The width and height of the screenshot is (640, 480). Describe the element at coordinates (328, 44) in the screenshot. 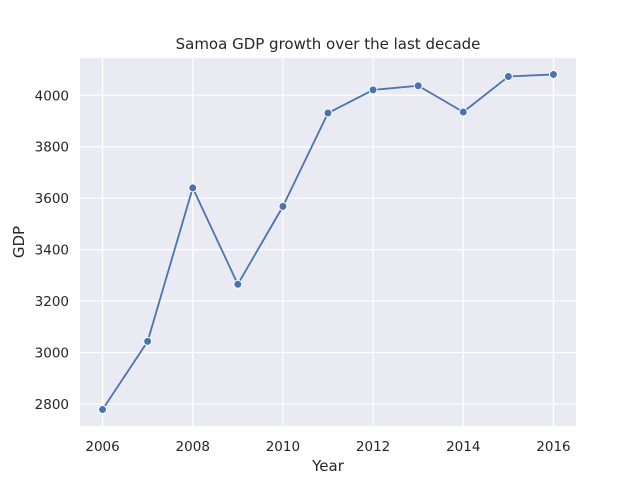

I see `chart-title: Samoa GDP growth over the last decade` at that location.